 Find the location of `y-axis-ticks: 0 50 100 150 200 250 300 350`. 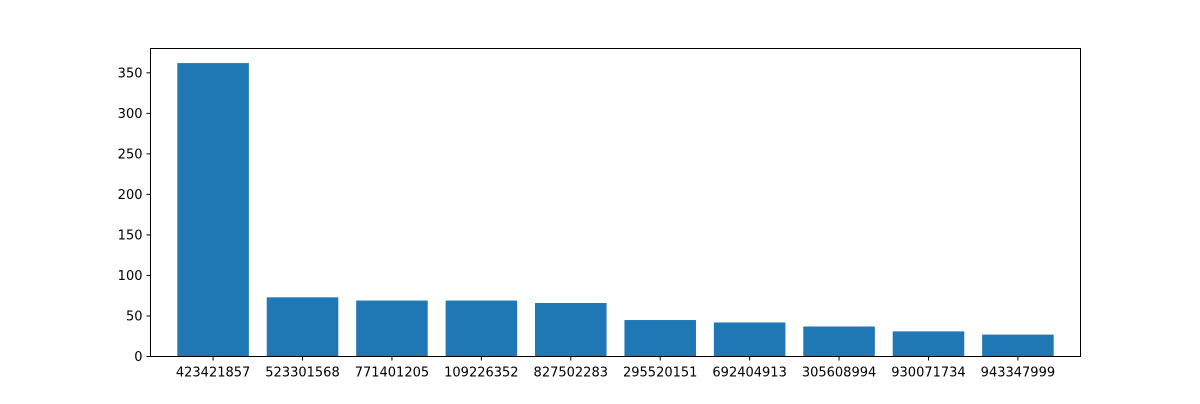

y-axis-ticks: 0 50 100 150 200 250 300 350 is located at coordinates (134, 215).